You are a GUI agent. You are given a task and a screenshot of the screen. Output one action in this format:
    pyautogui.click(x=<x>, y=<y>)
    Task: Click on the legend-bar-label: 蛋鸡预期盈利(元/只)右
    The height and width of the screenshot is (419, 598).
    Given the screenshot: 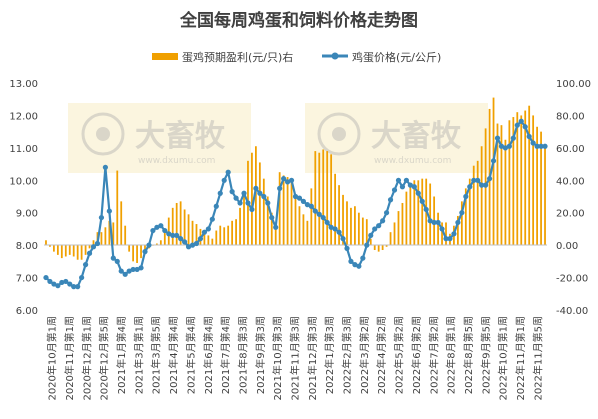 What is the action you would take?
    pyautogui.click(x=237, y=57)
    